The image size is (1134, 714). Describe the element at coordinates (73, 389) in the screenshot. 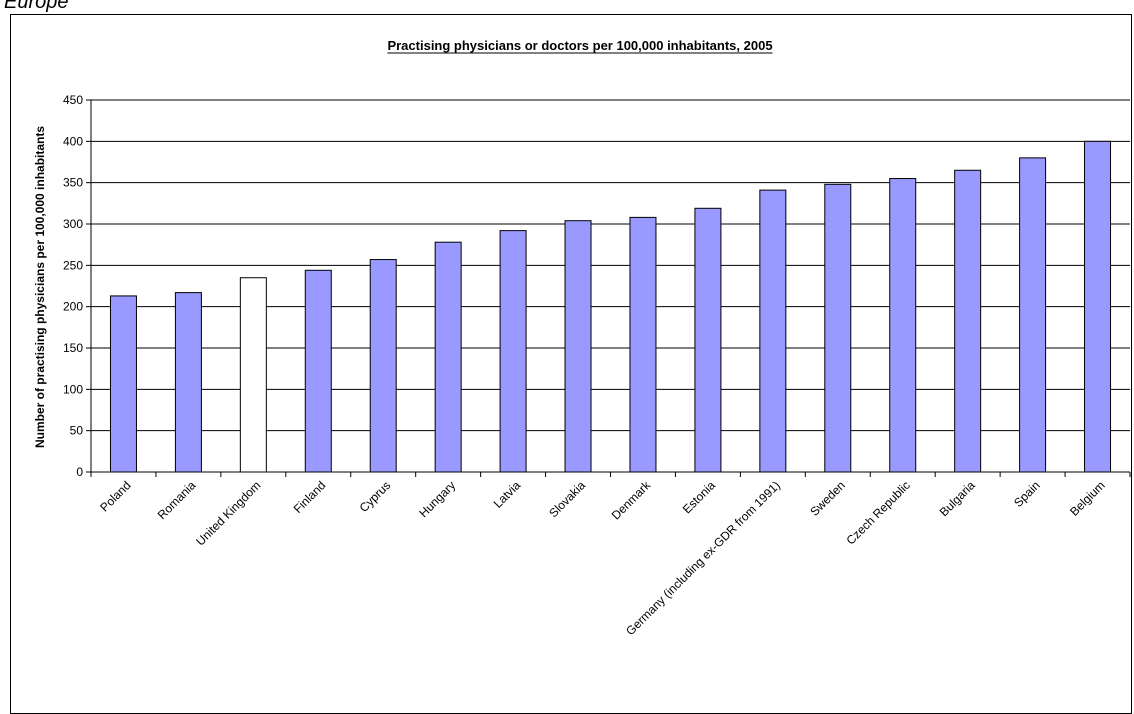

I see `y-tick-label: 100` at that location.